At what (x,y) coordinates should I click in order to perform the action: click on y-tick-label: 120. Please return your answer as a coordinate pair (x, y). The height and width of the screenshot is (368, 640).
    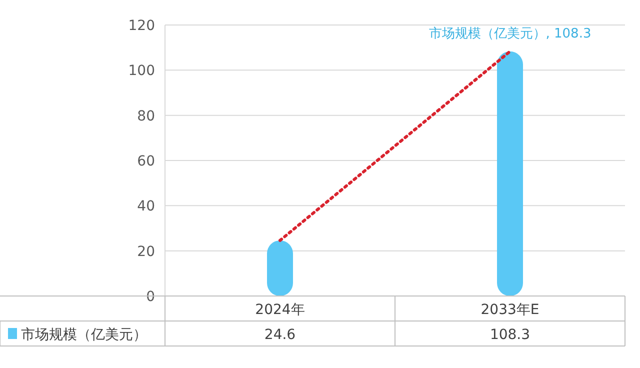
    Looking at the image, I should click on (141, 26).